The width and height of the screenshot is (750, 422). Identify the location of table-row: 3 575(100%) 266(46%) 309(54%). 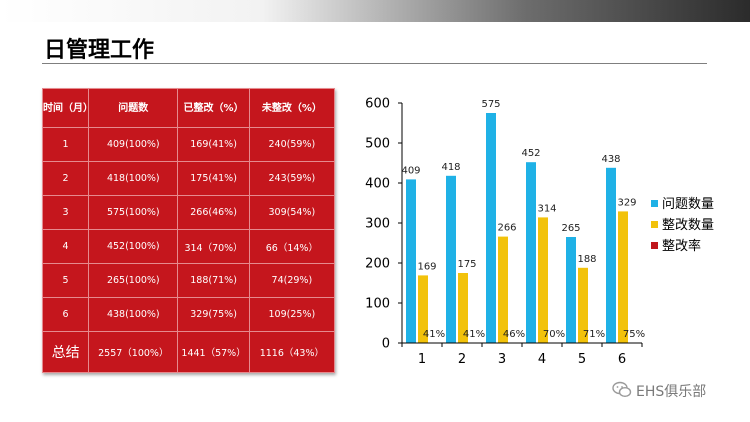
(188, 212).